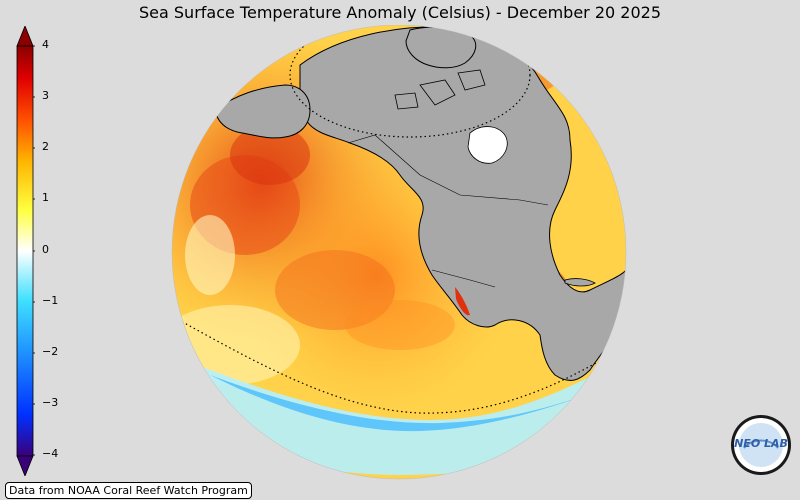 The width and height of the screenshot is (800, 500). I want to click on equator-line, so click(391, 364).